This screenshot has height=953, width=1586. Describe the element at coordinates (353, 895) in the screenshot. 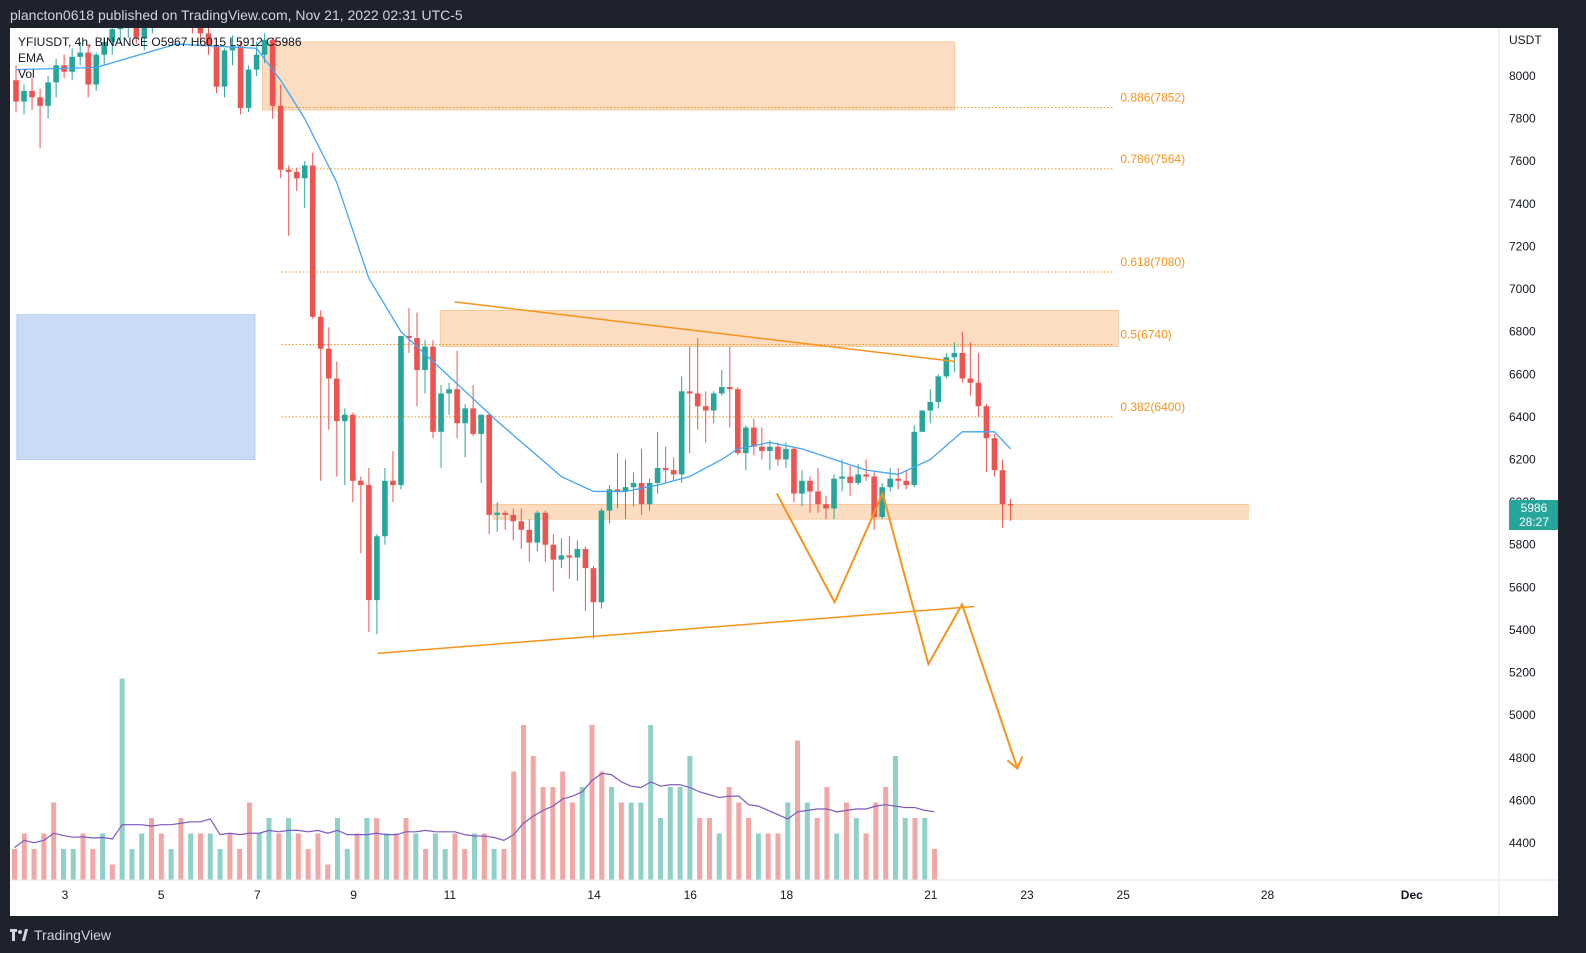

I see `time-tick-label: 9` at that location.